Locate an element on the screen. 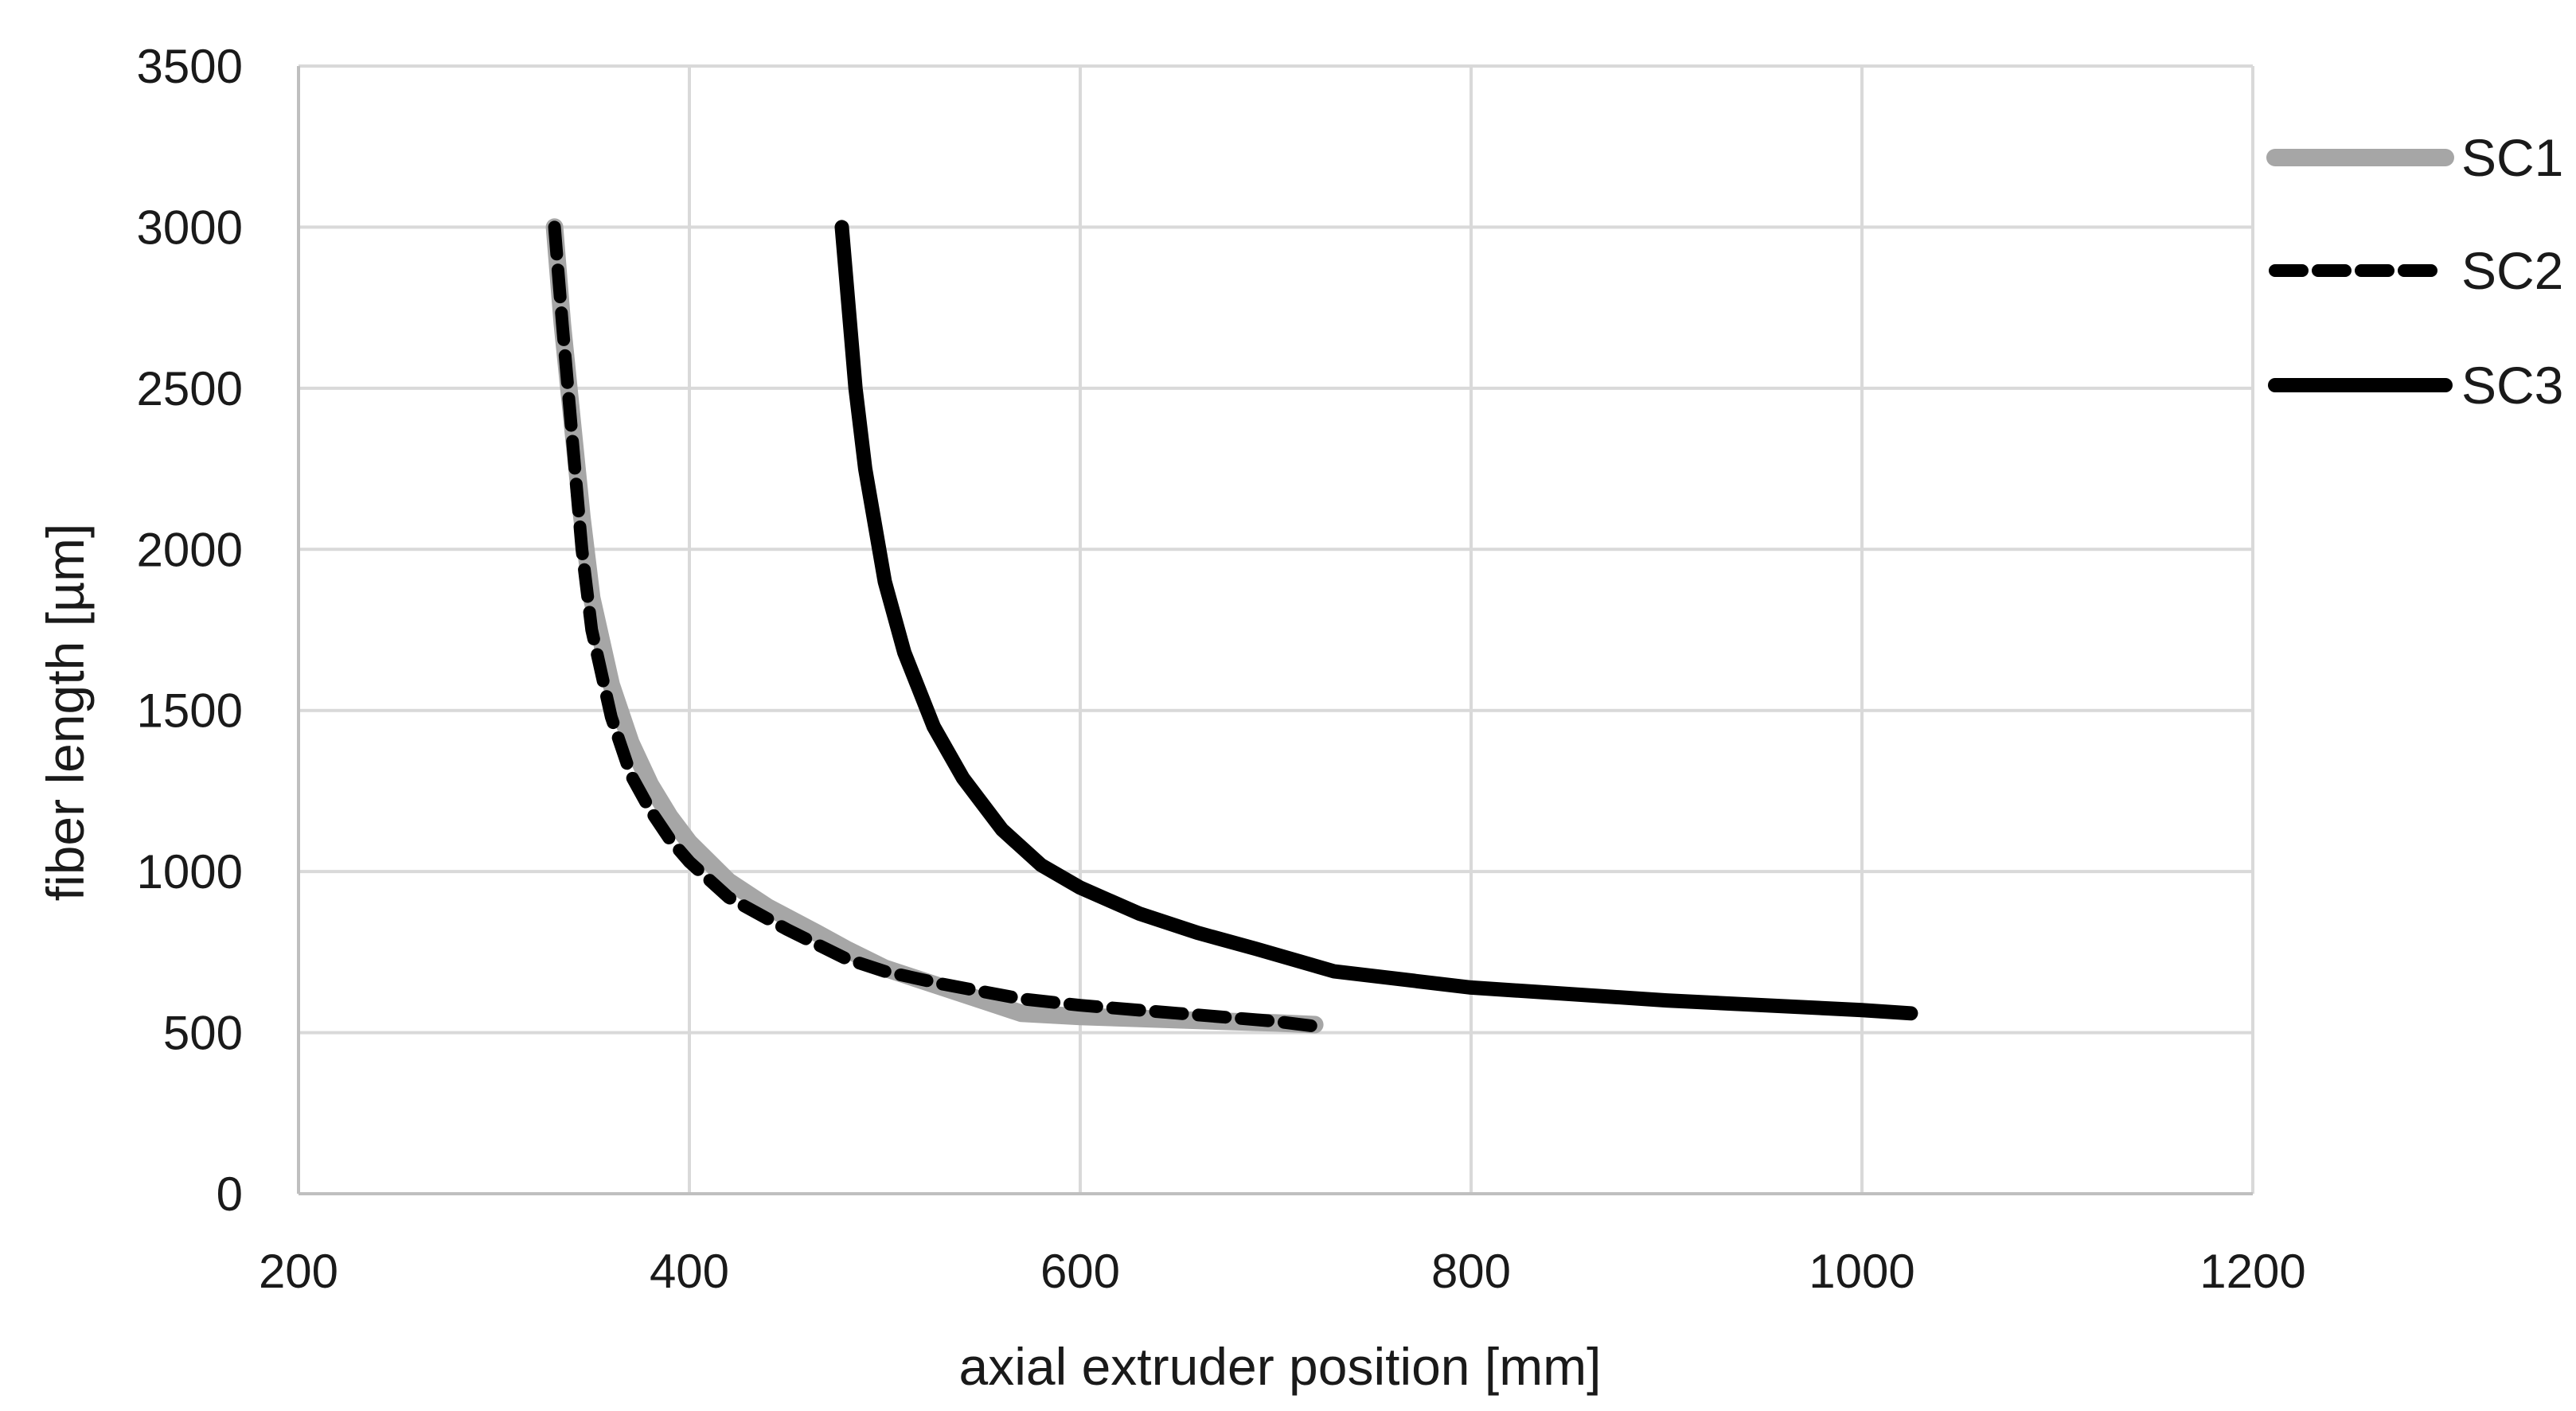 The width and height of the screenshot is (2576, 1411). y-tick-label: 1500 is located at coordinates (190, 711).